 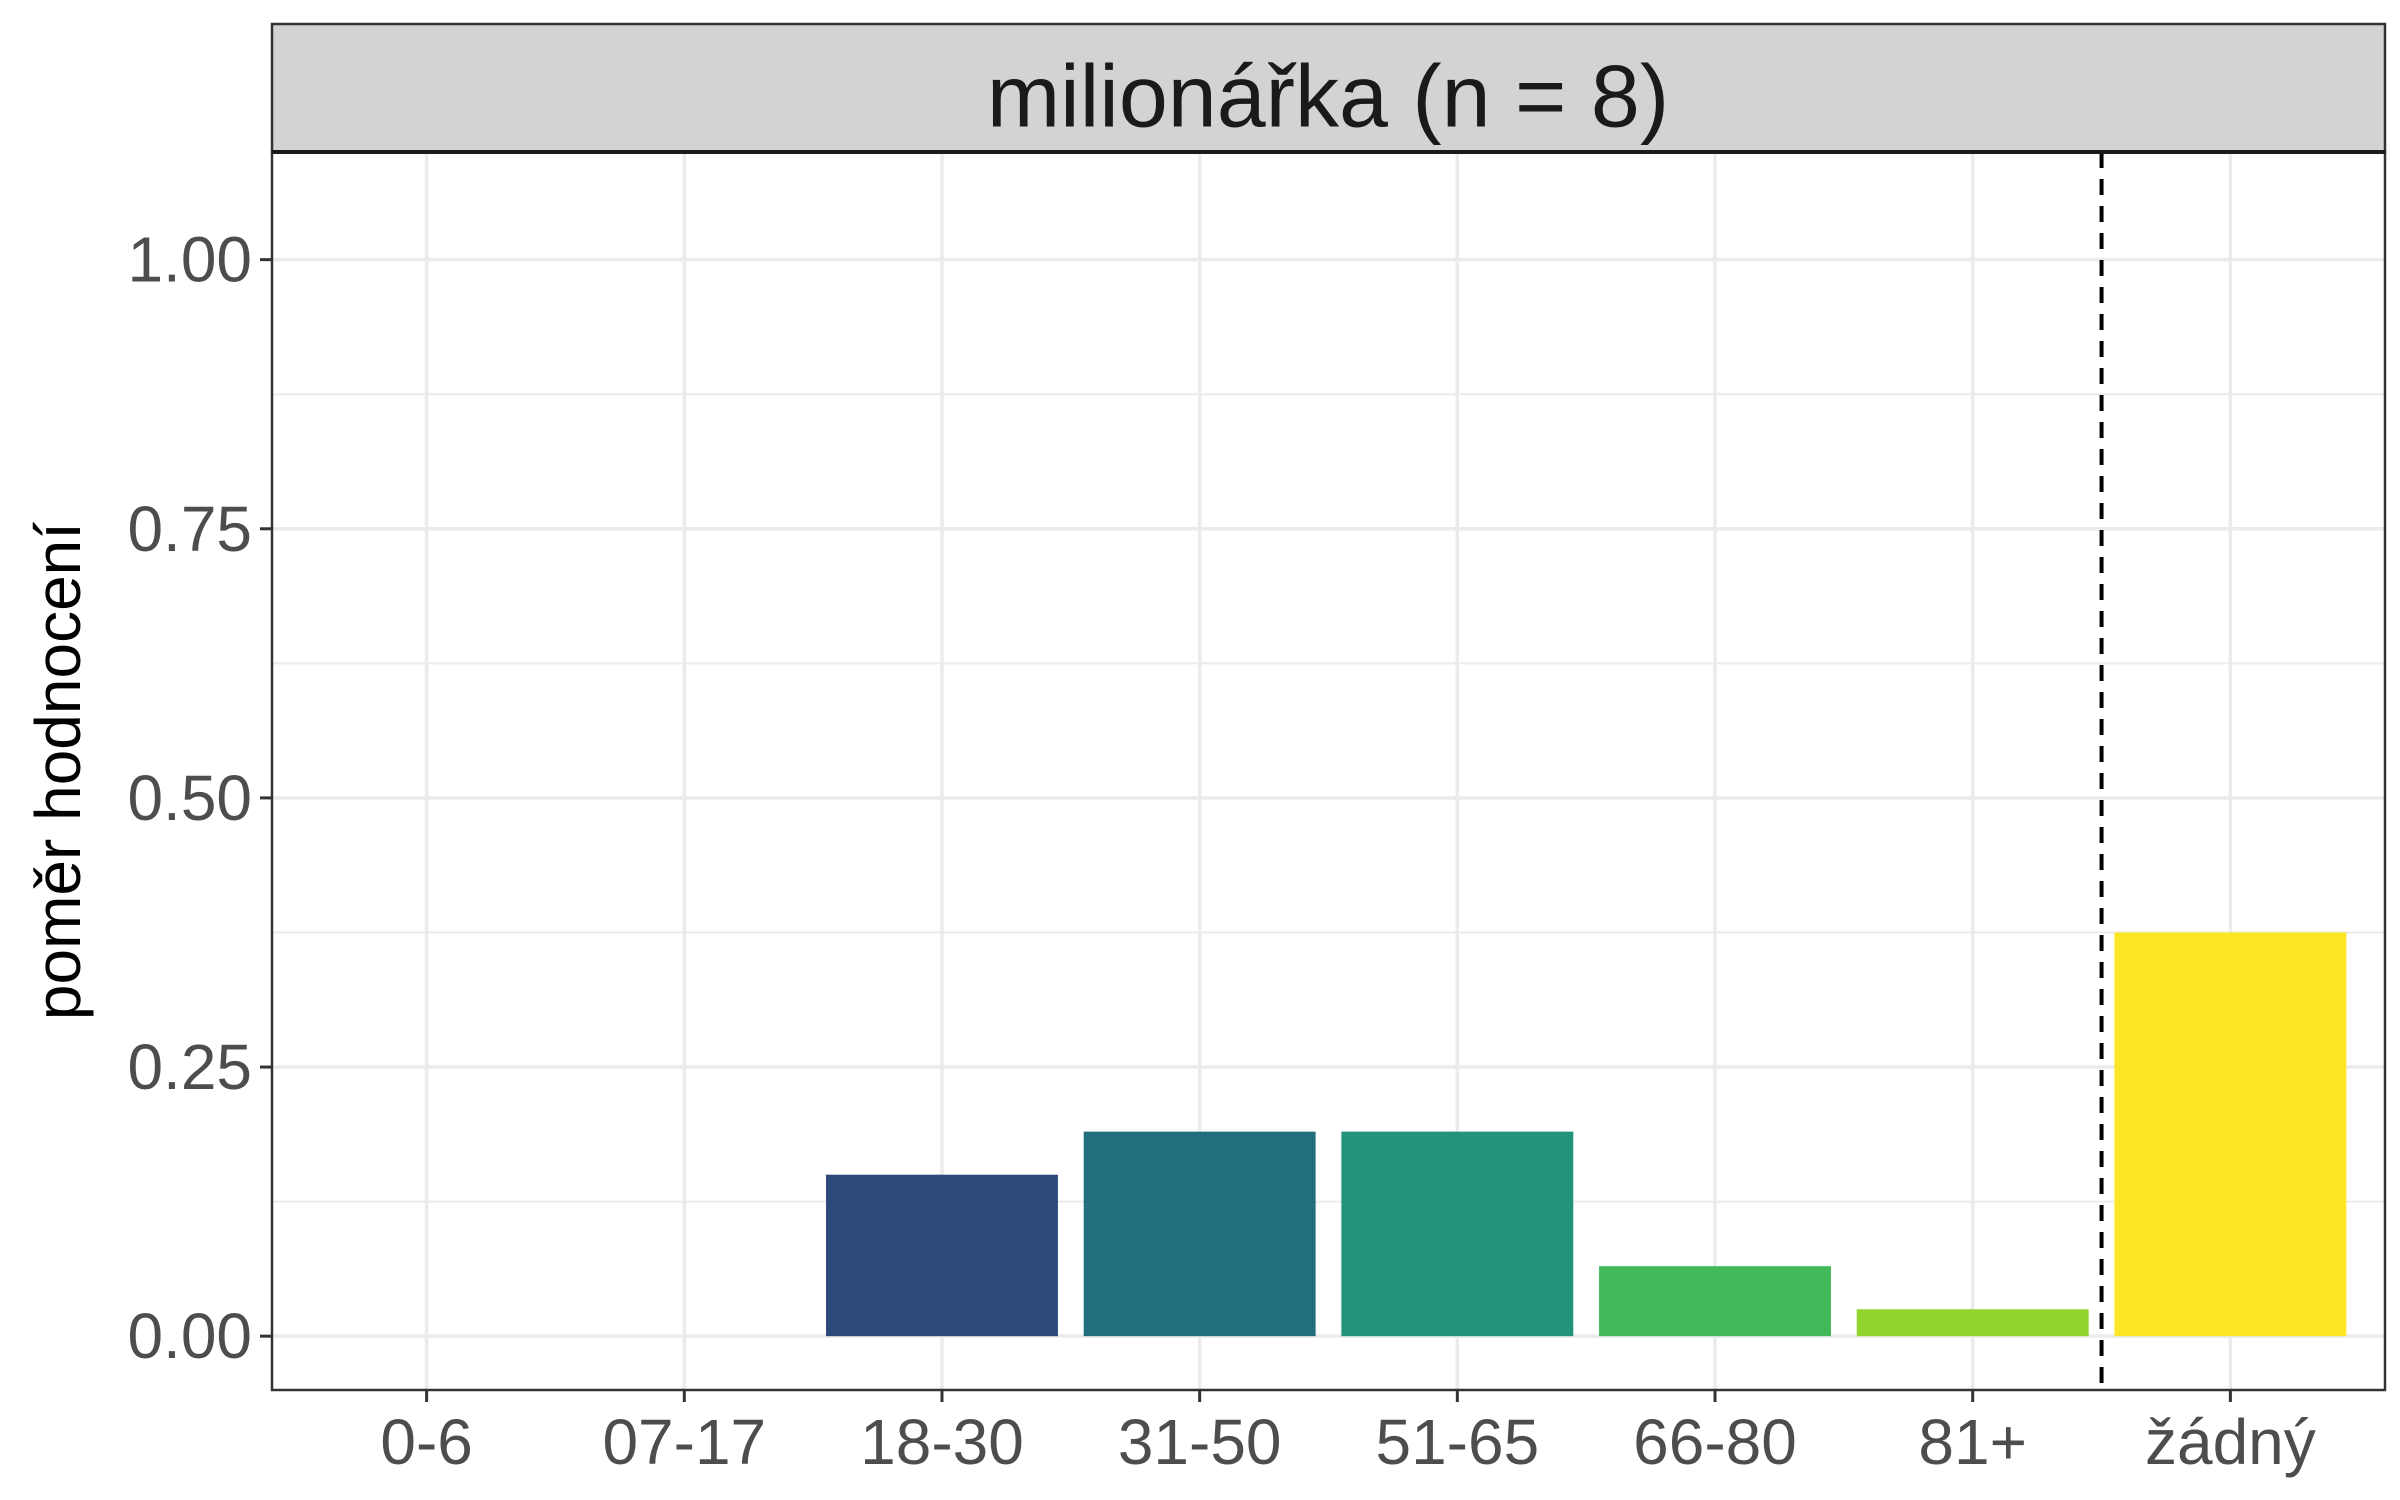 What do you see at coordinates (1328, 96) in the screenshot?
I see `chart-title: milionářka (n = 8)` at bounding box center [1328, 96].